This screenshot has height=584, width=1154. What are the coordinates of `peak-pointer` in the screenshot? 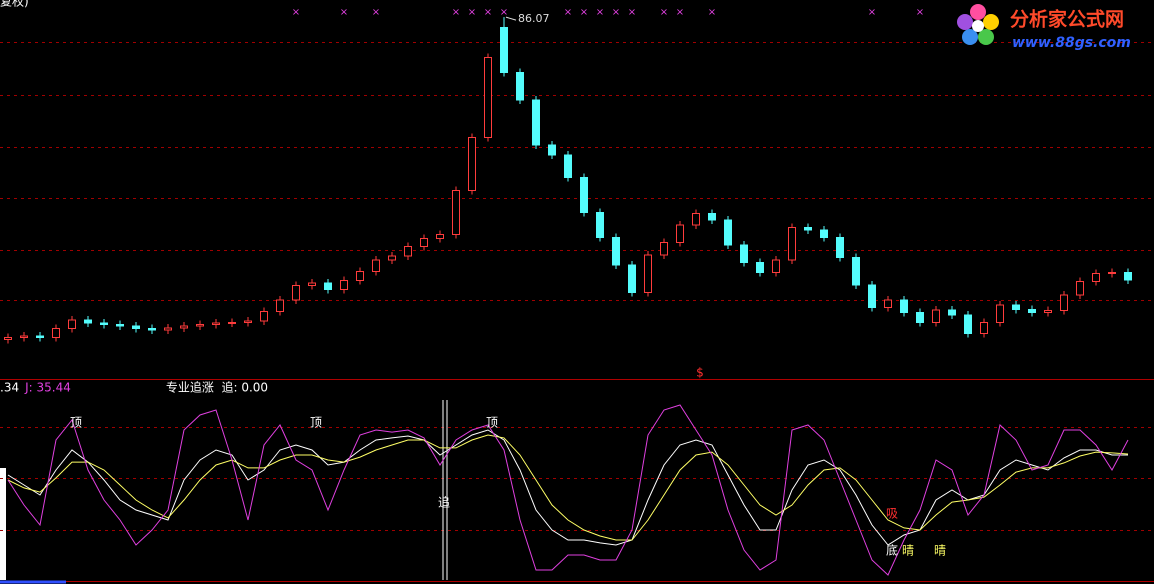 It's located at (511, 18).